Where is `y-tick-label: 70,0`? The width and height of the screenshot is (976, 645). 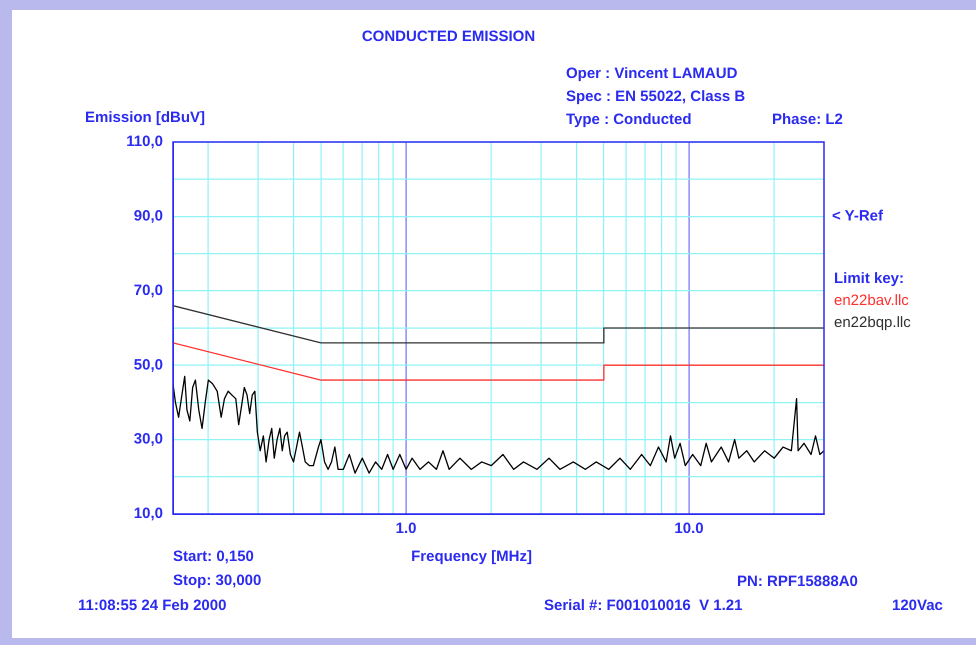 y-tick-label: 70,0 is located at coordinates (148, 290).